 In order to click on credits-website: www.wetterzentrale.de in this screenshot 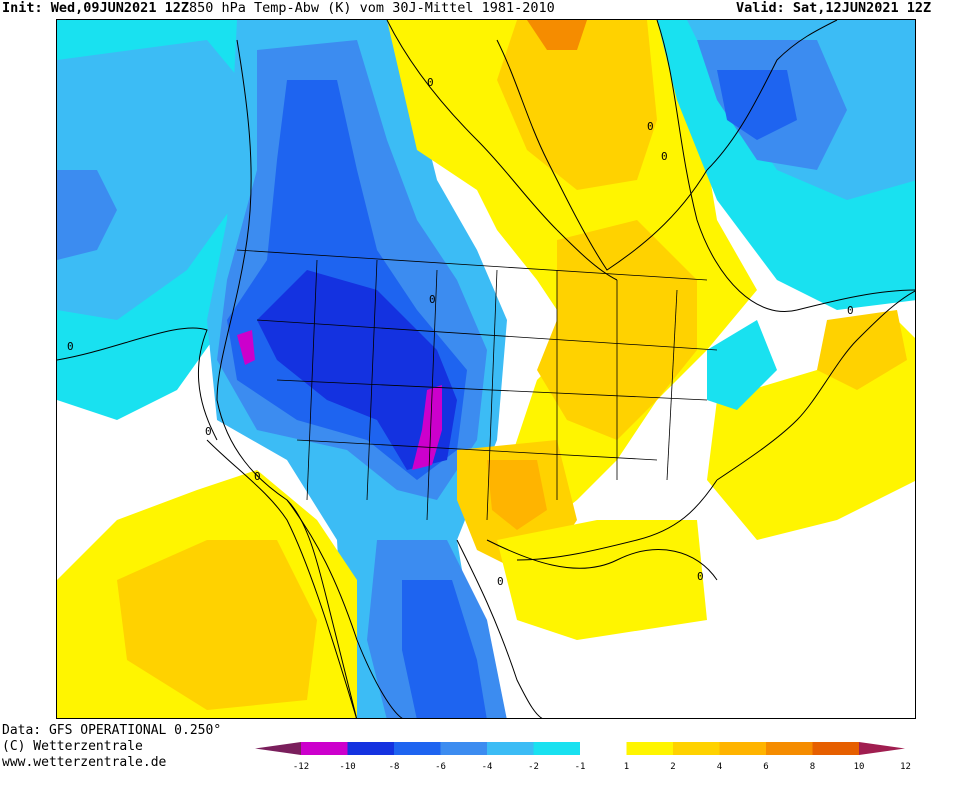, I will do `click(84, 762)`.